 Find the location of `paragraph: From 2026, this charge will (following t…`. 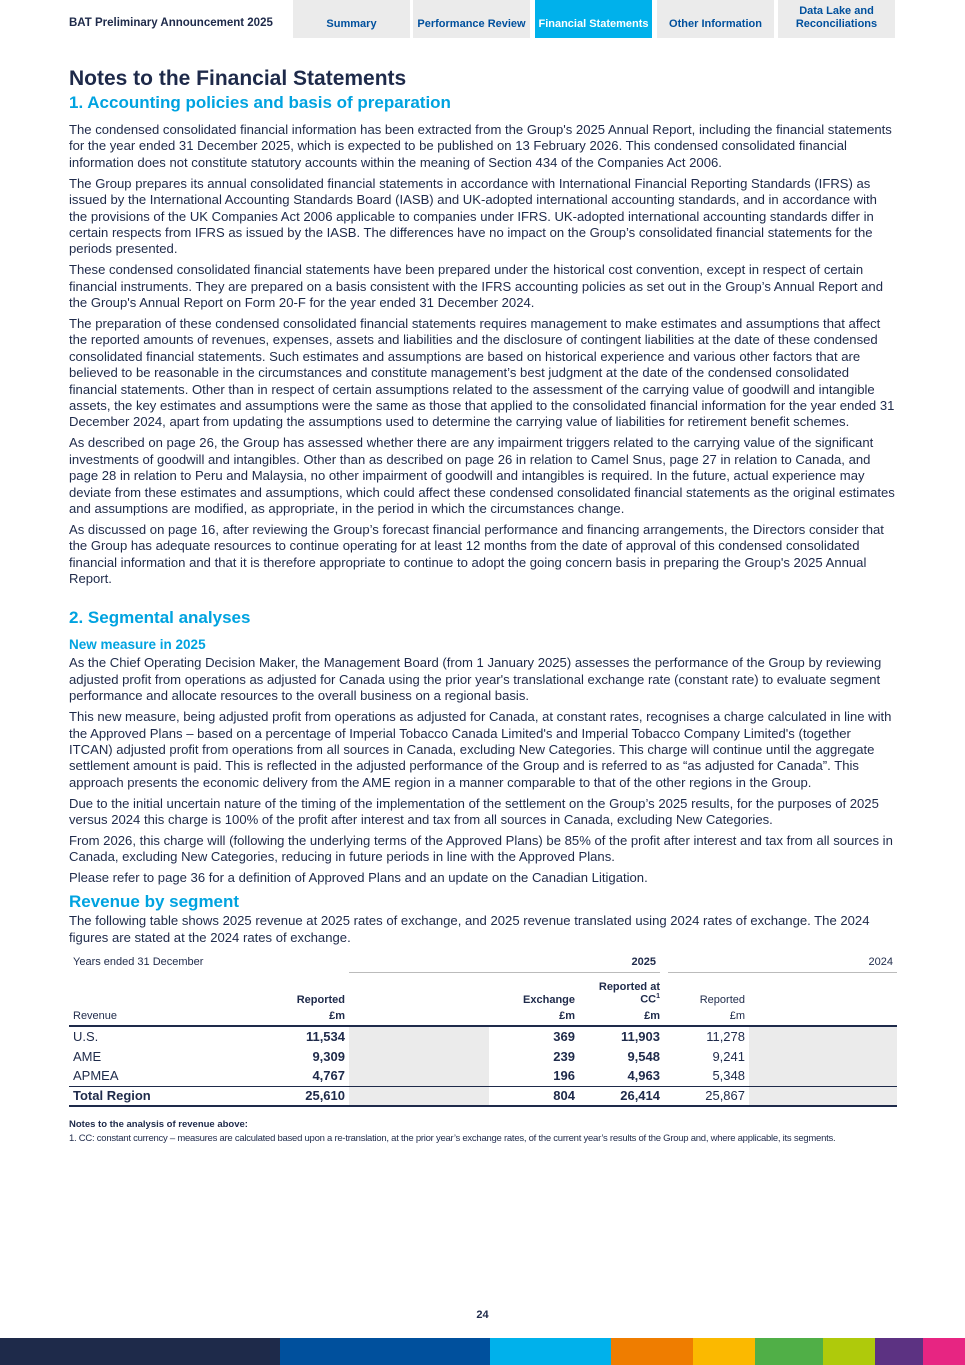

paragraph: From 2026, this charge will (following t… is located at coordinates (481, 849).